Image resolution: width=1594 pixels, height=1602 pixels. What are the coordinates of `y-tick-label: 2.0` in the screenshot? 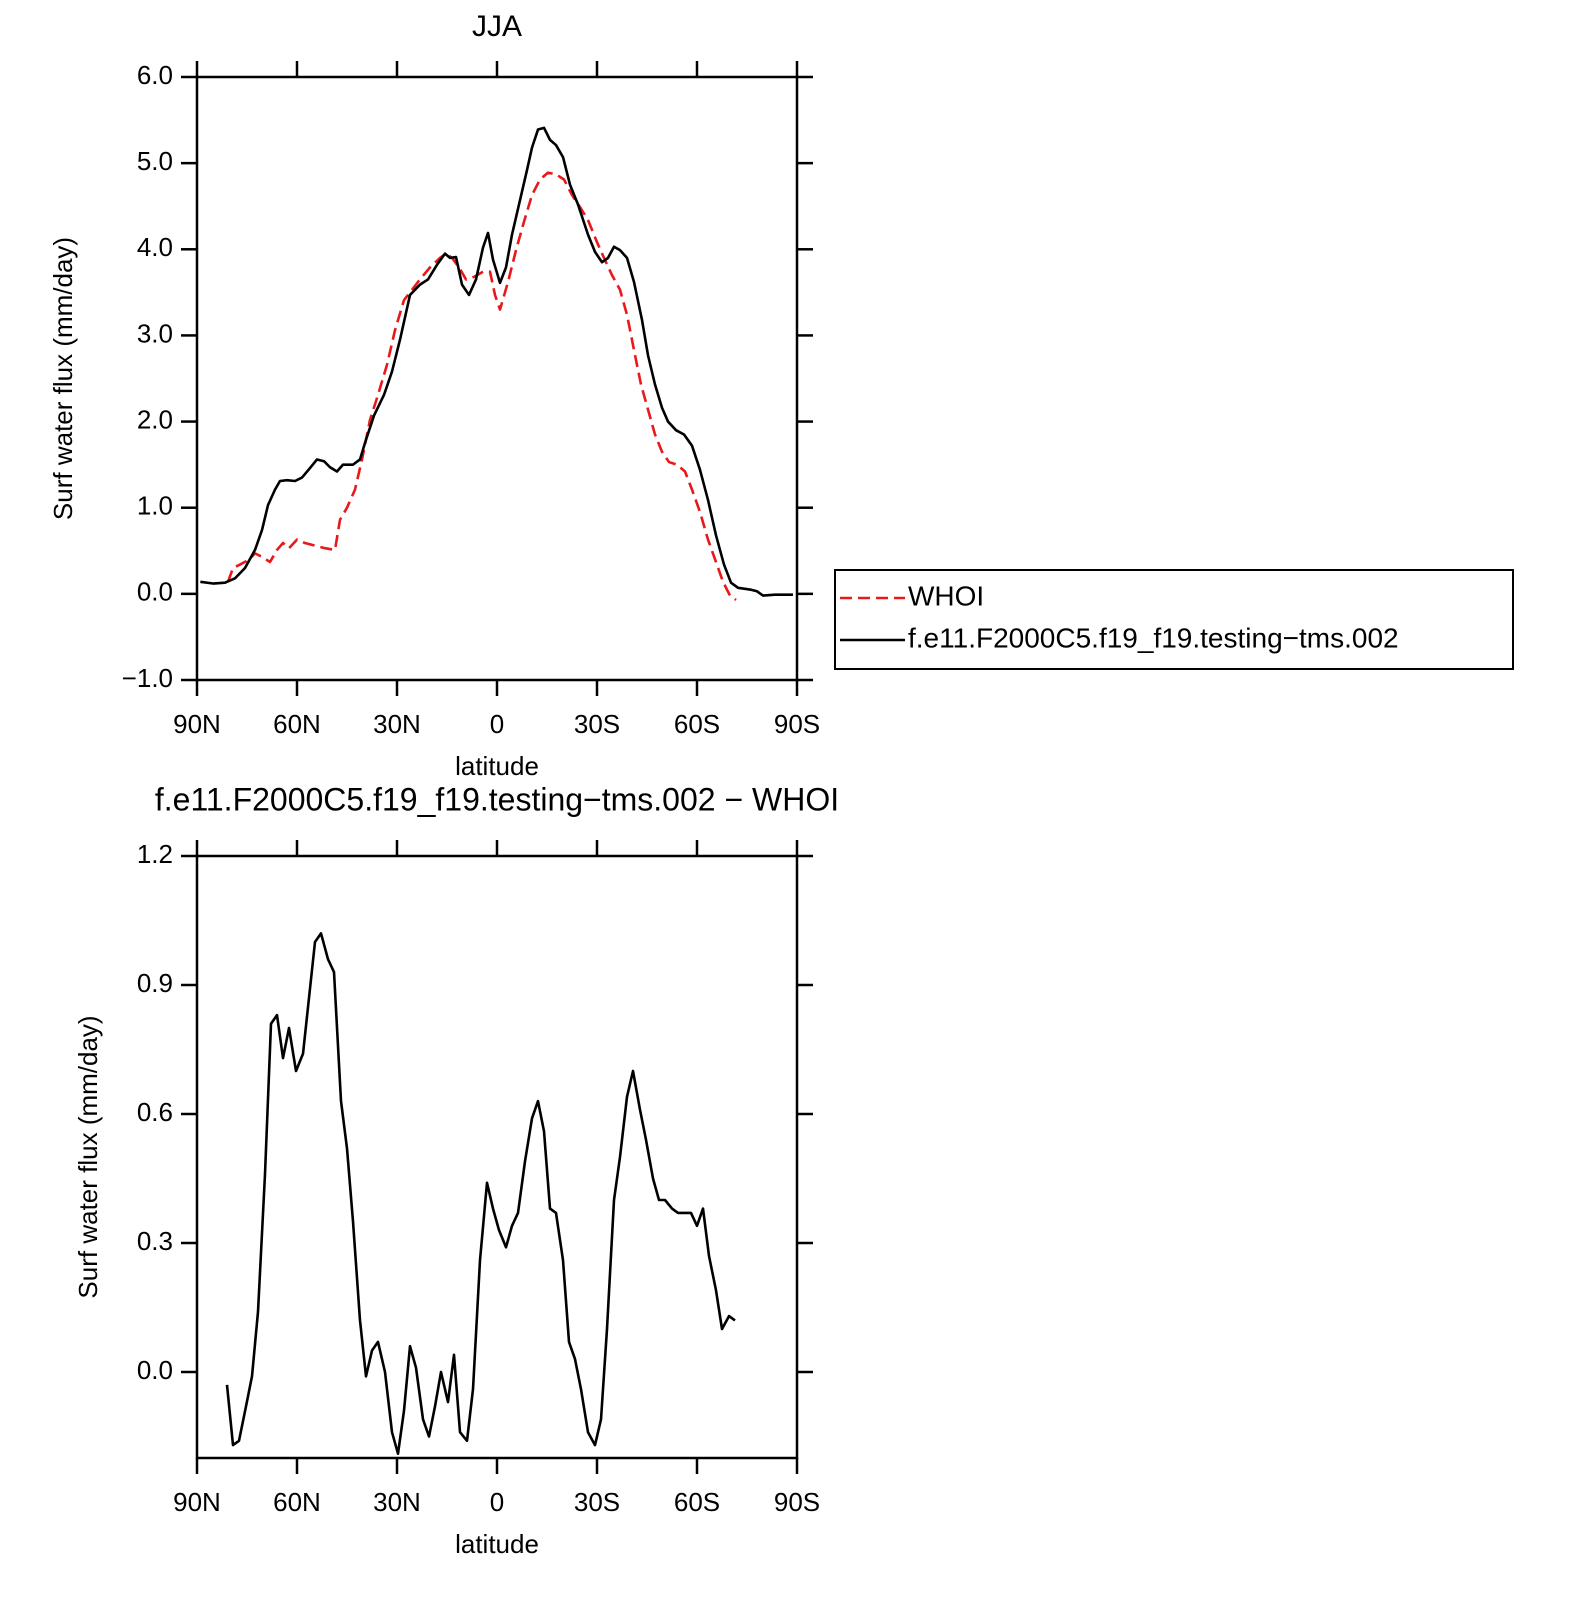 It's located at (155, 419).